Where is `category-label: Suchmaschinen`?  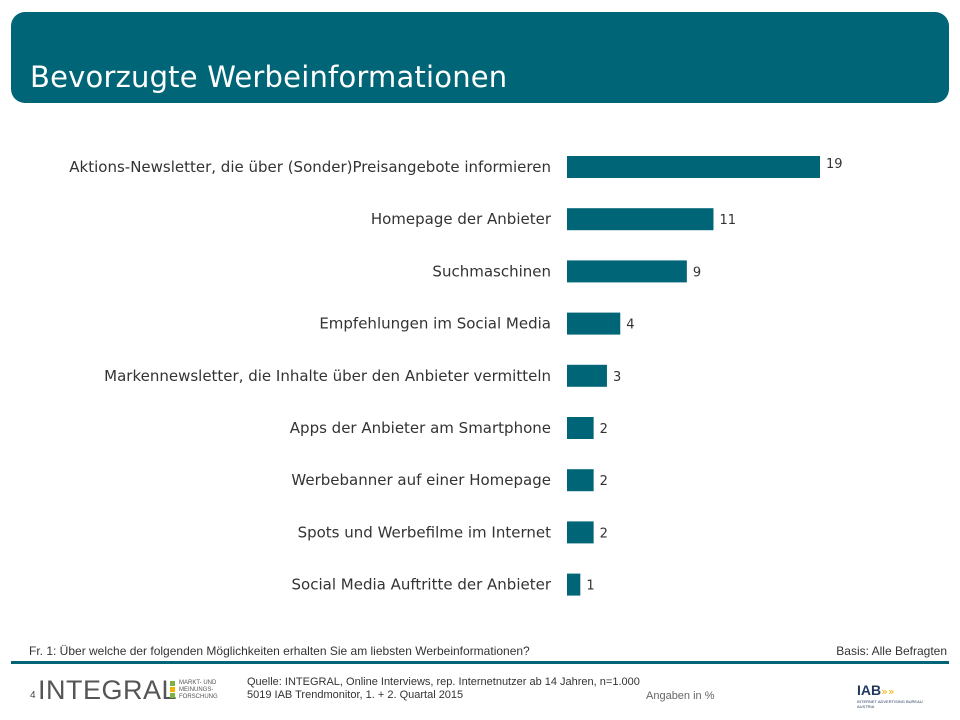 category-label: Suchmaschinen is located at coordinates (491, 271).